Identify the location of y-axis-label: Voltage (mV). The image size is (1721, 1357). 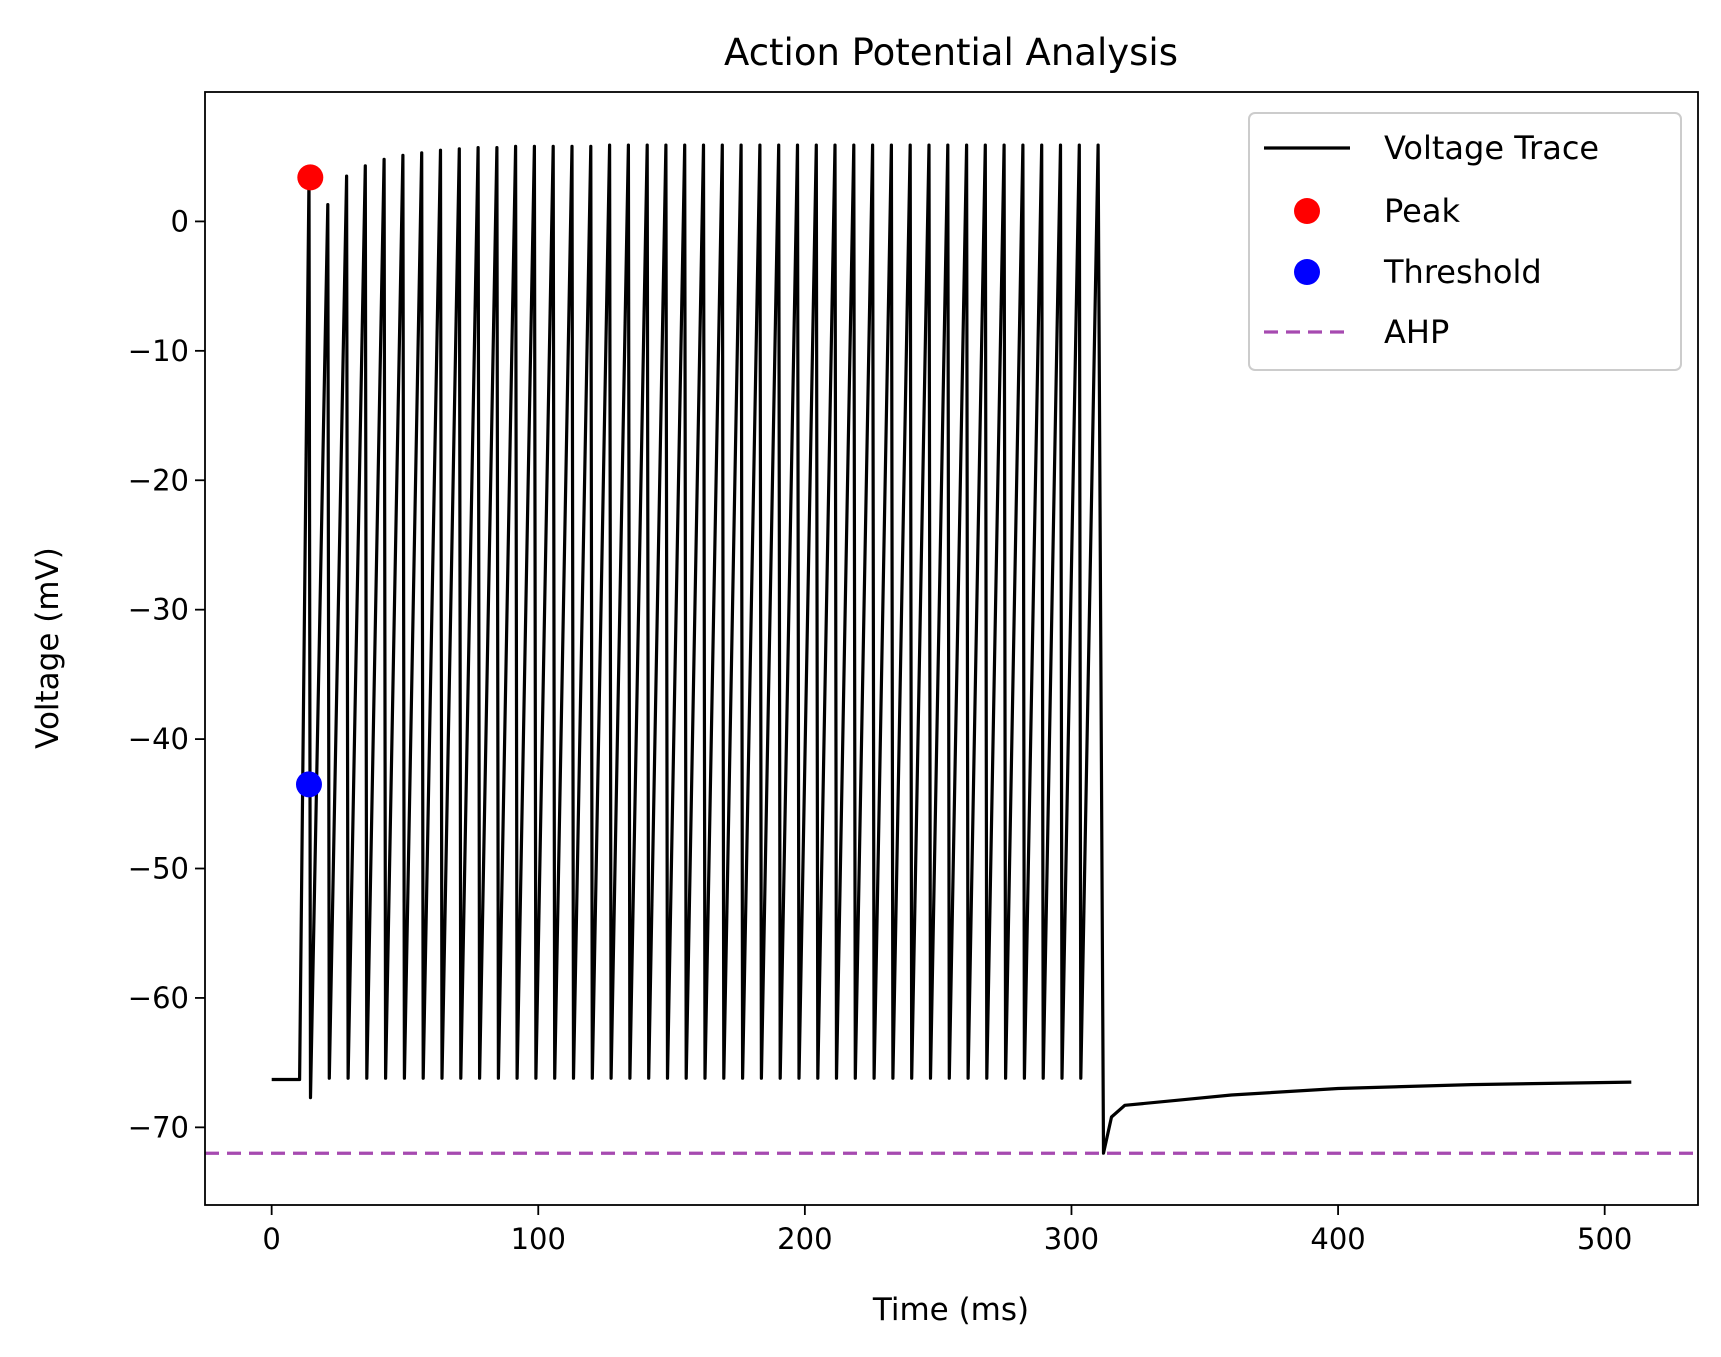
(48, 648).